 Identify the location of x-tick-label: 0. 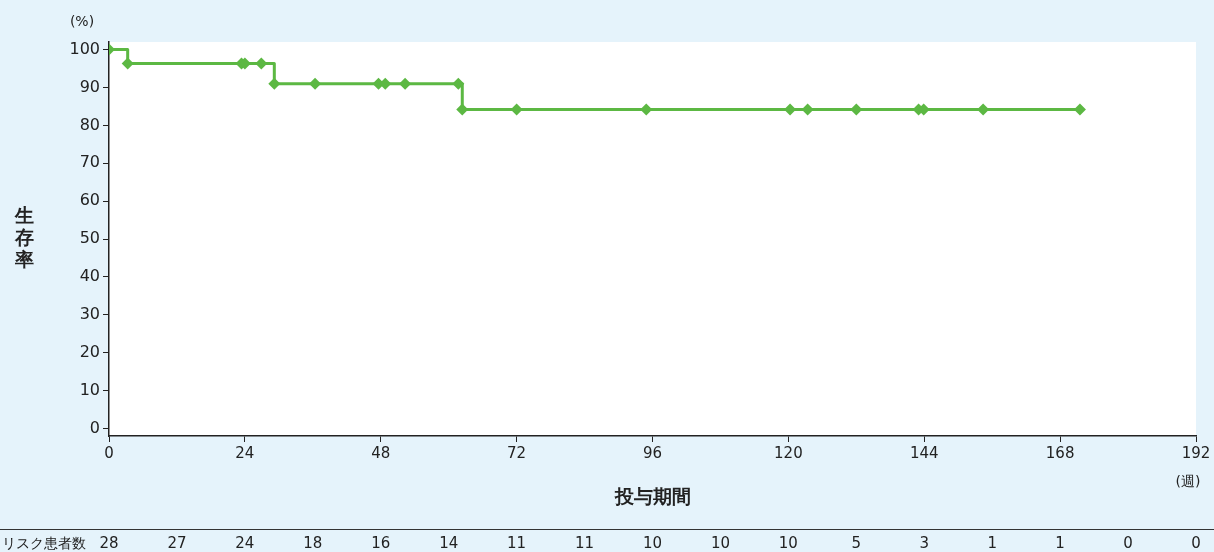
(109, 452).